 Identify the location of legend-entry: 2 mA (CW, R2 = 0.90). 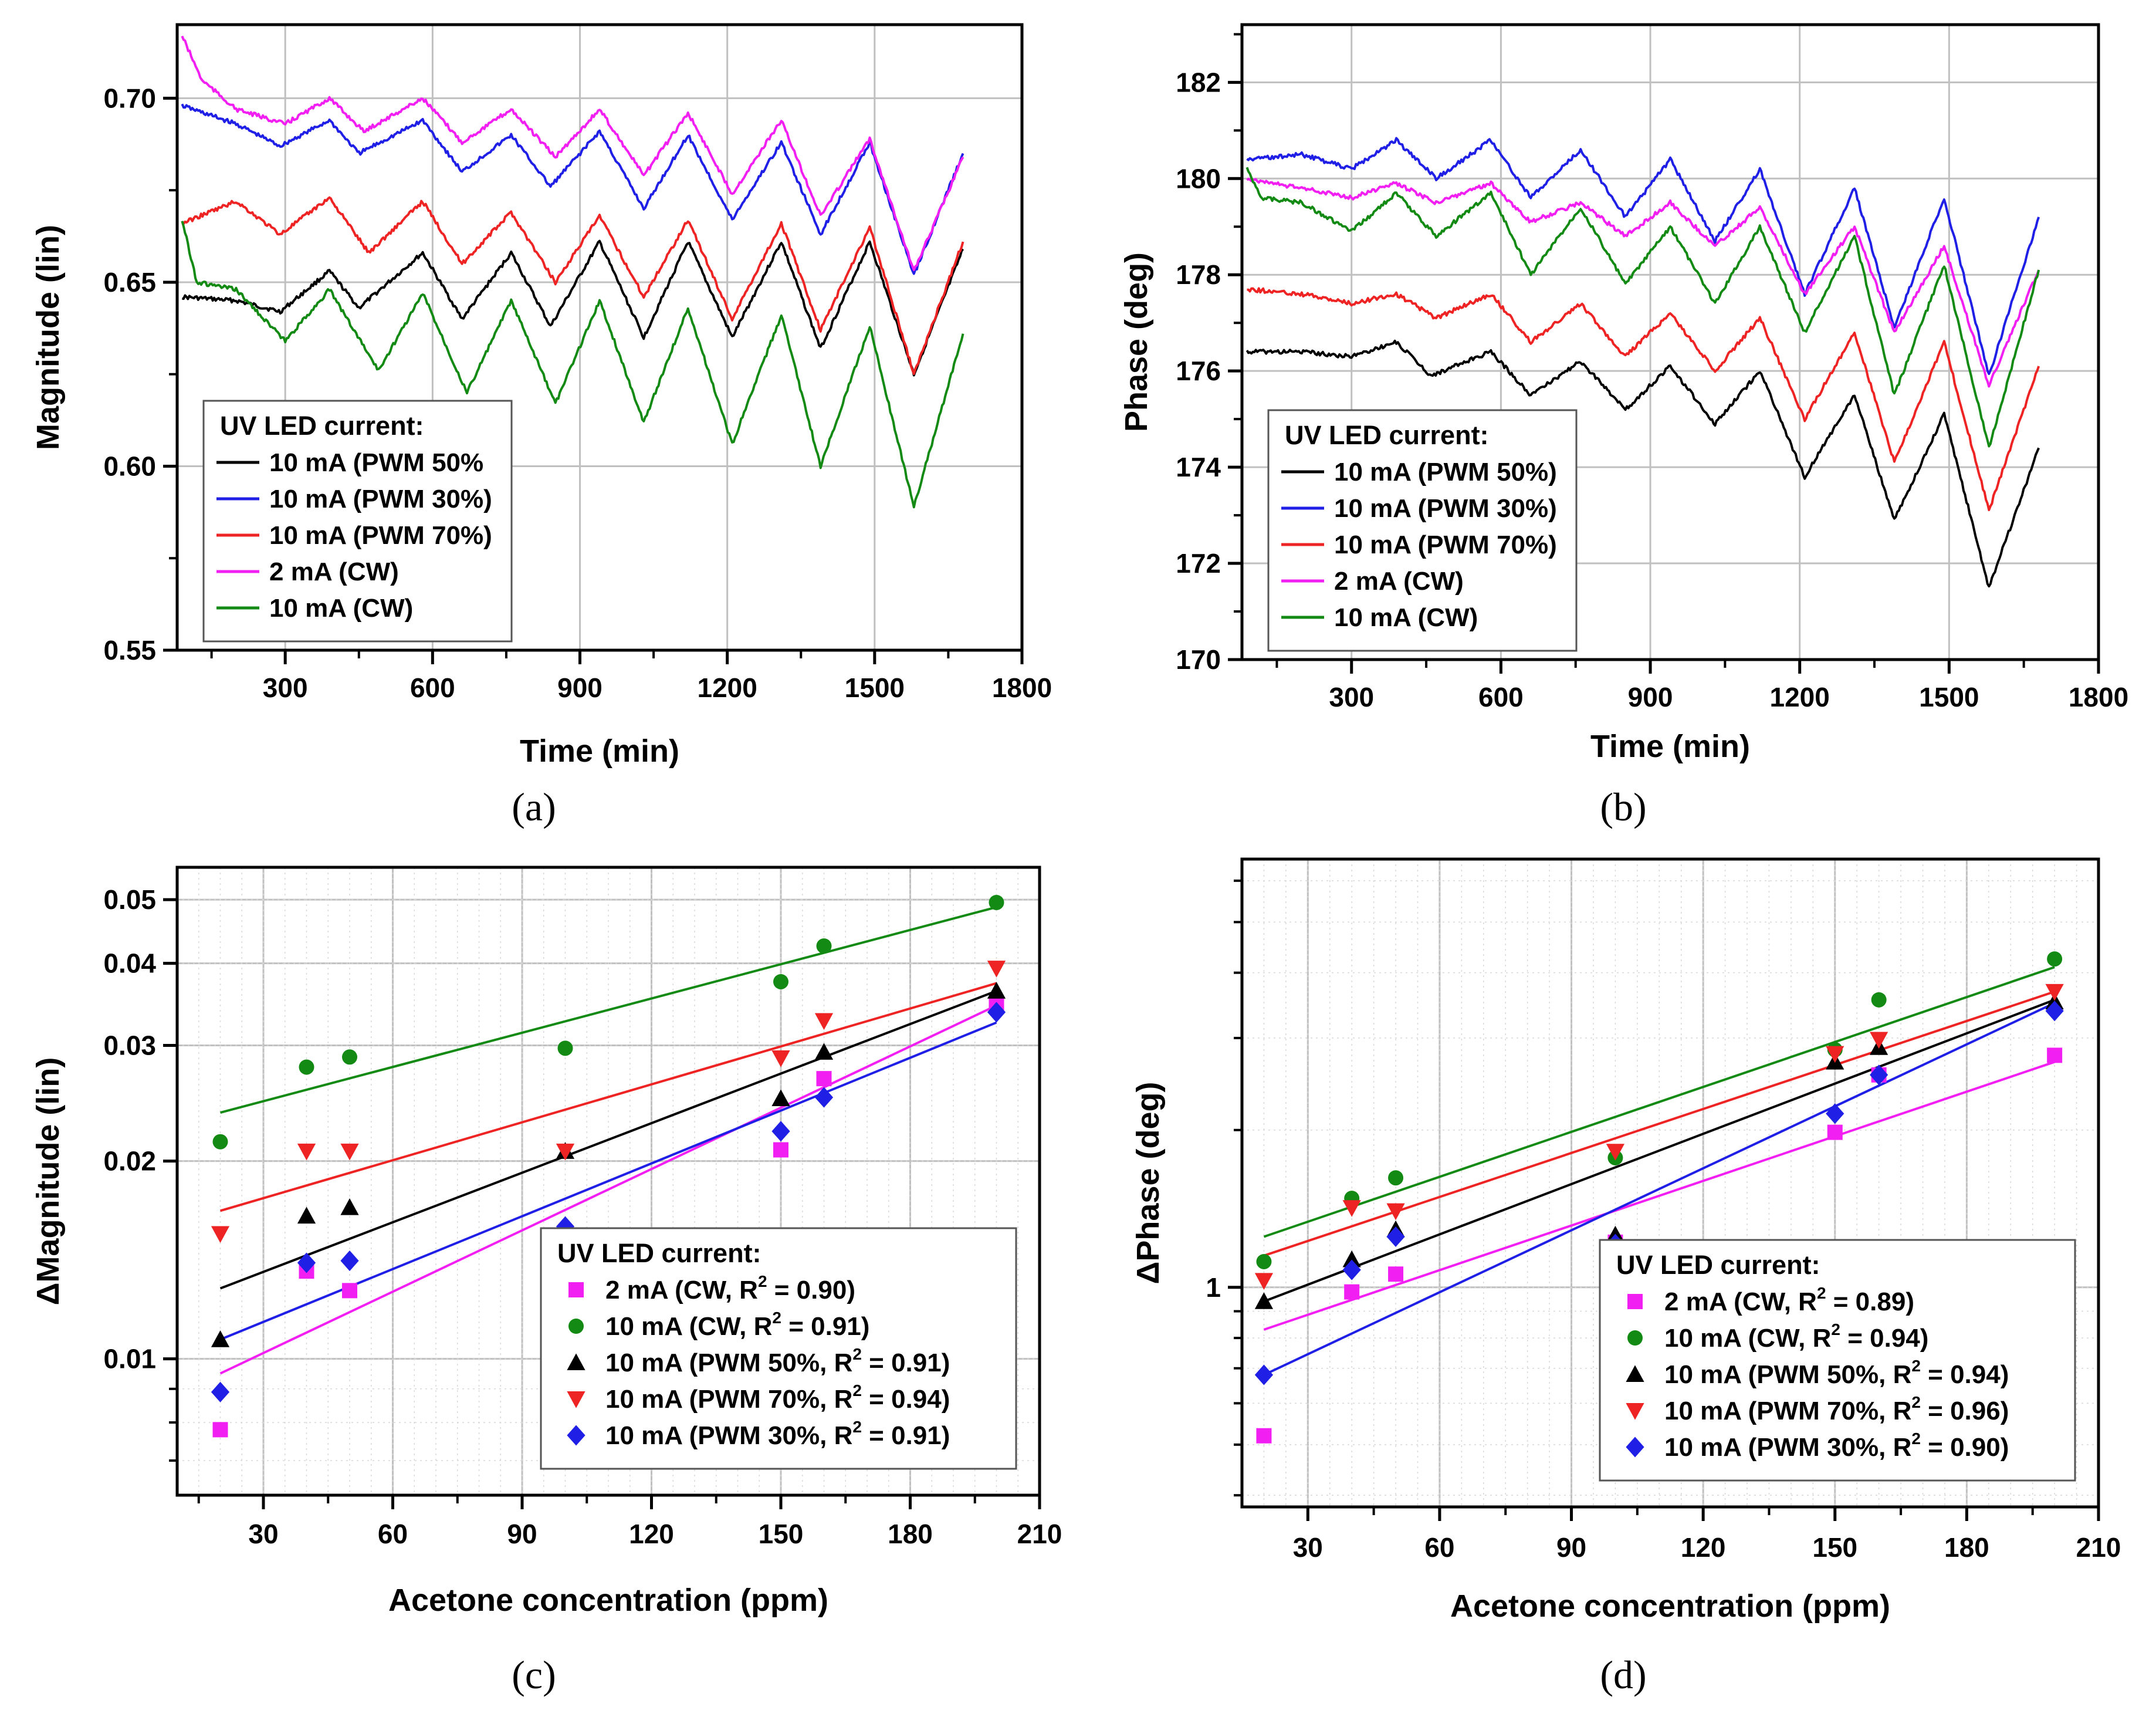
(730, 1288).